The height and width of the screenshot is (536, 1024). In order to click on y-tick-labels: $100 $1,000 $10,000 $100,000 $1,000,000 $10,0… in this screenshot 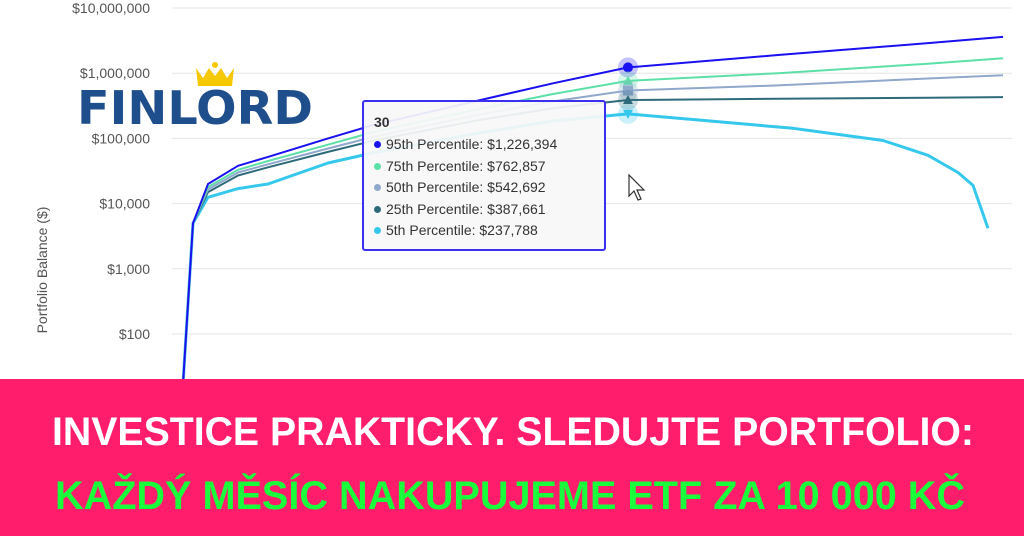, I will do `click(111, 171)`.